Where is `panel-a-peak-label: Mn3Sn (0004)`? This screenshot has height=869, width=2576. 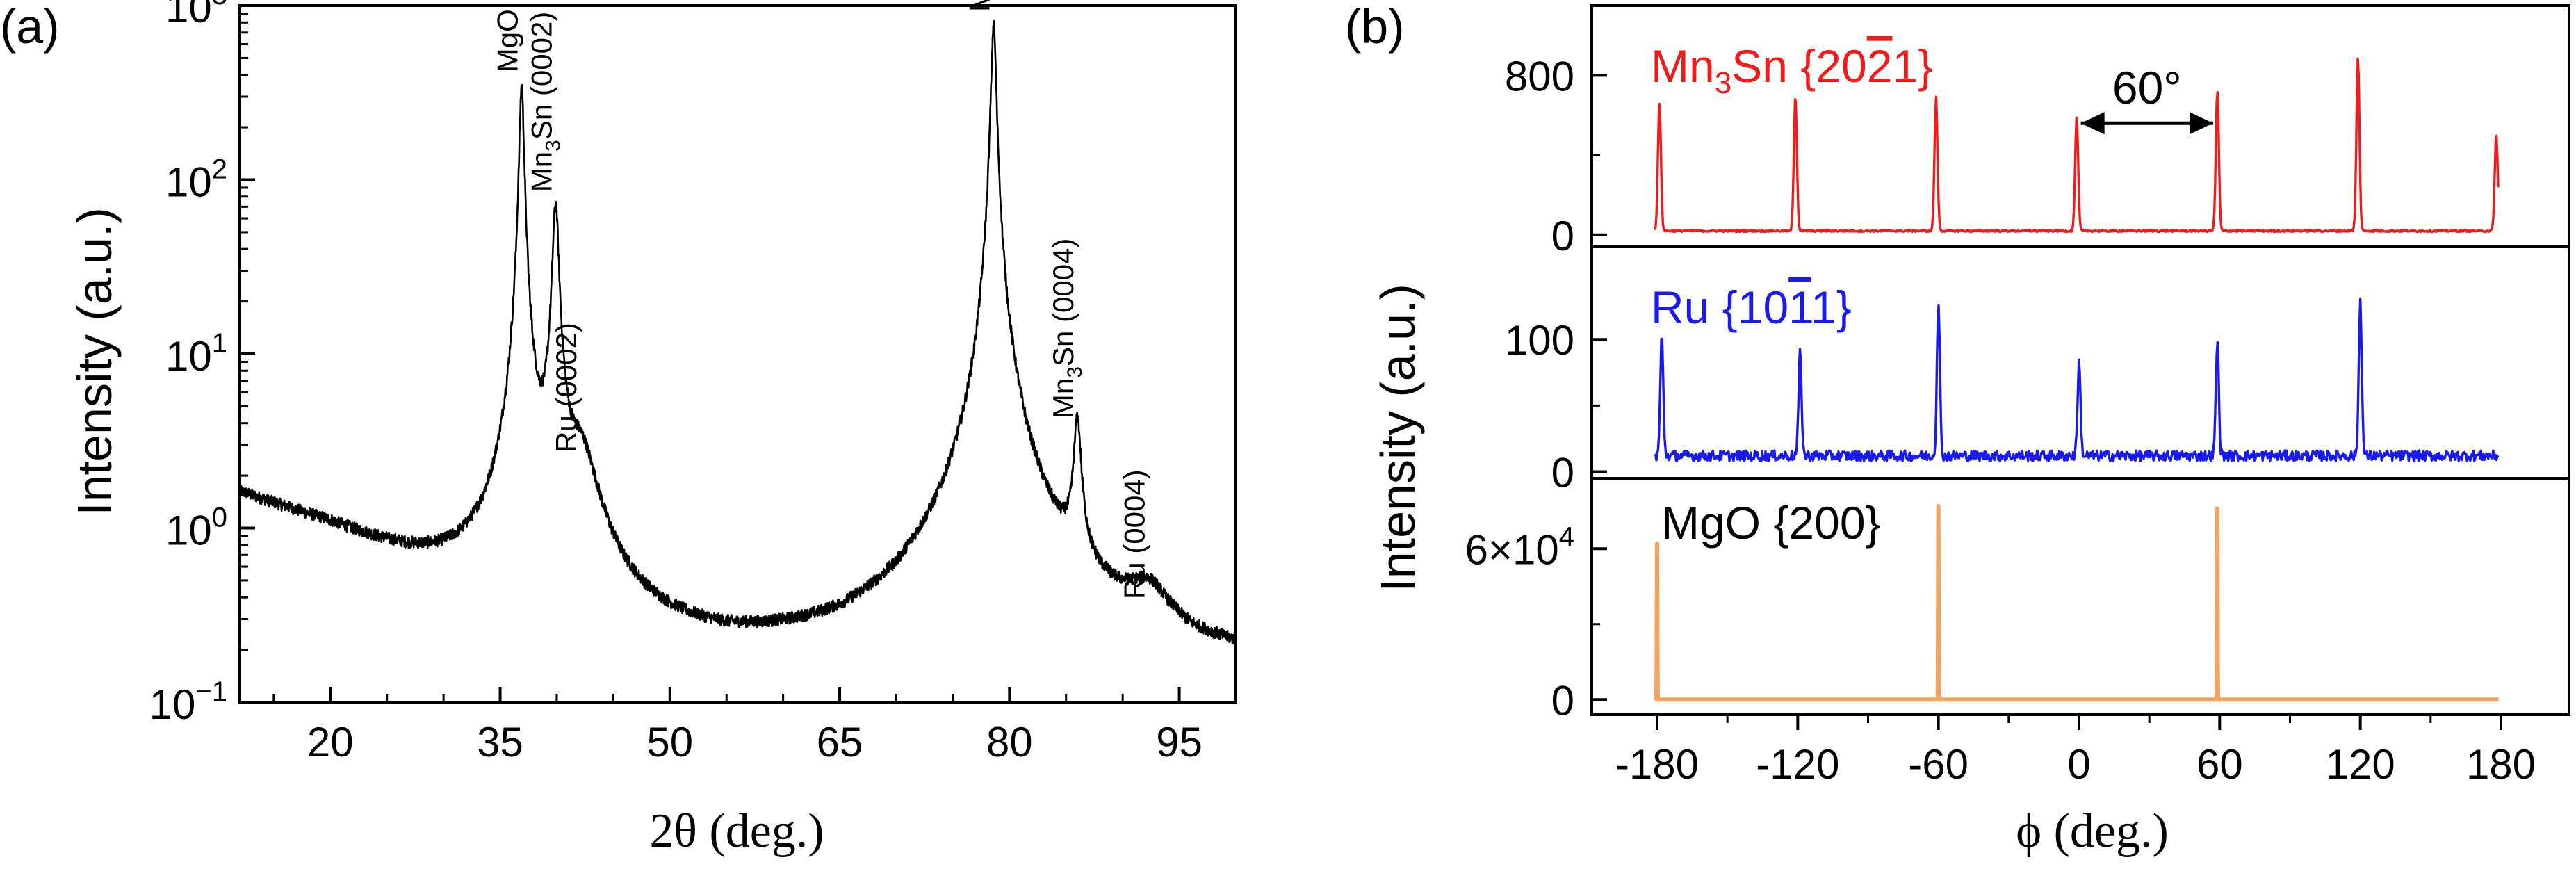 panel-a-peak-label: Mn3Sn (0004) is located at coordinates (1066, 328).